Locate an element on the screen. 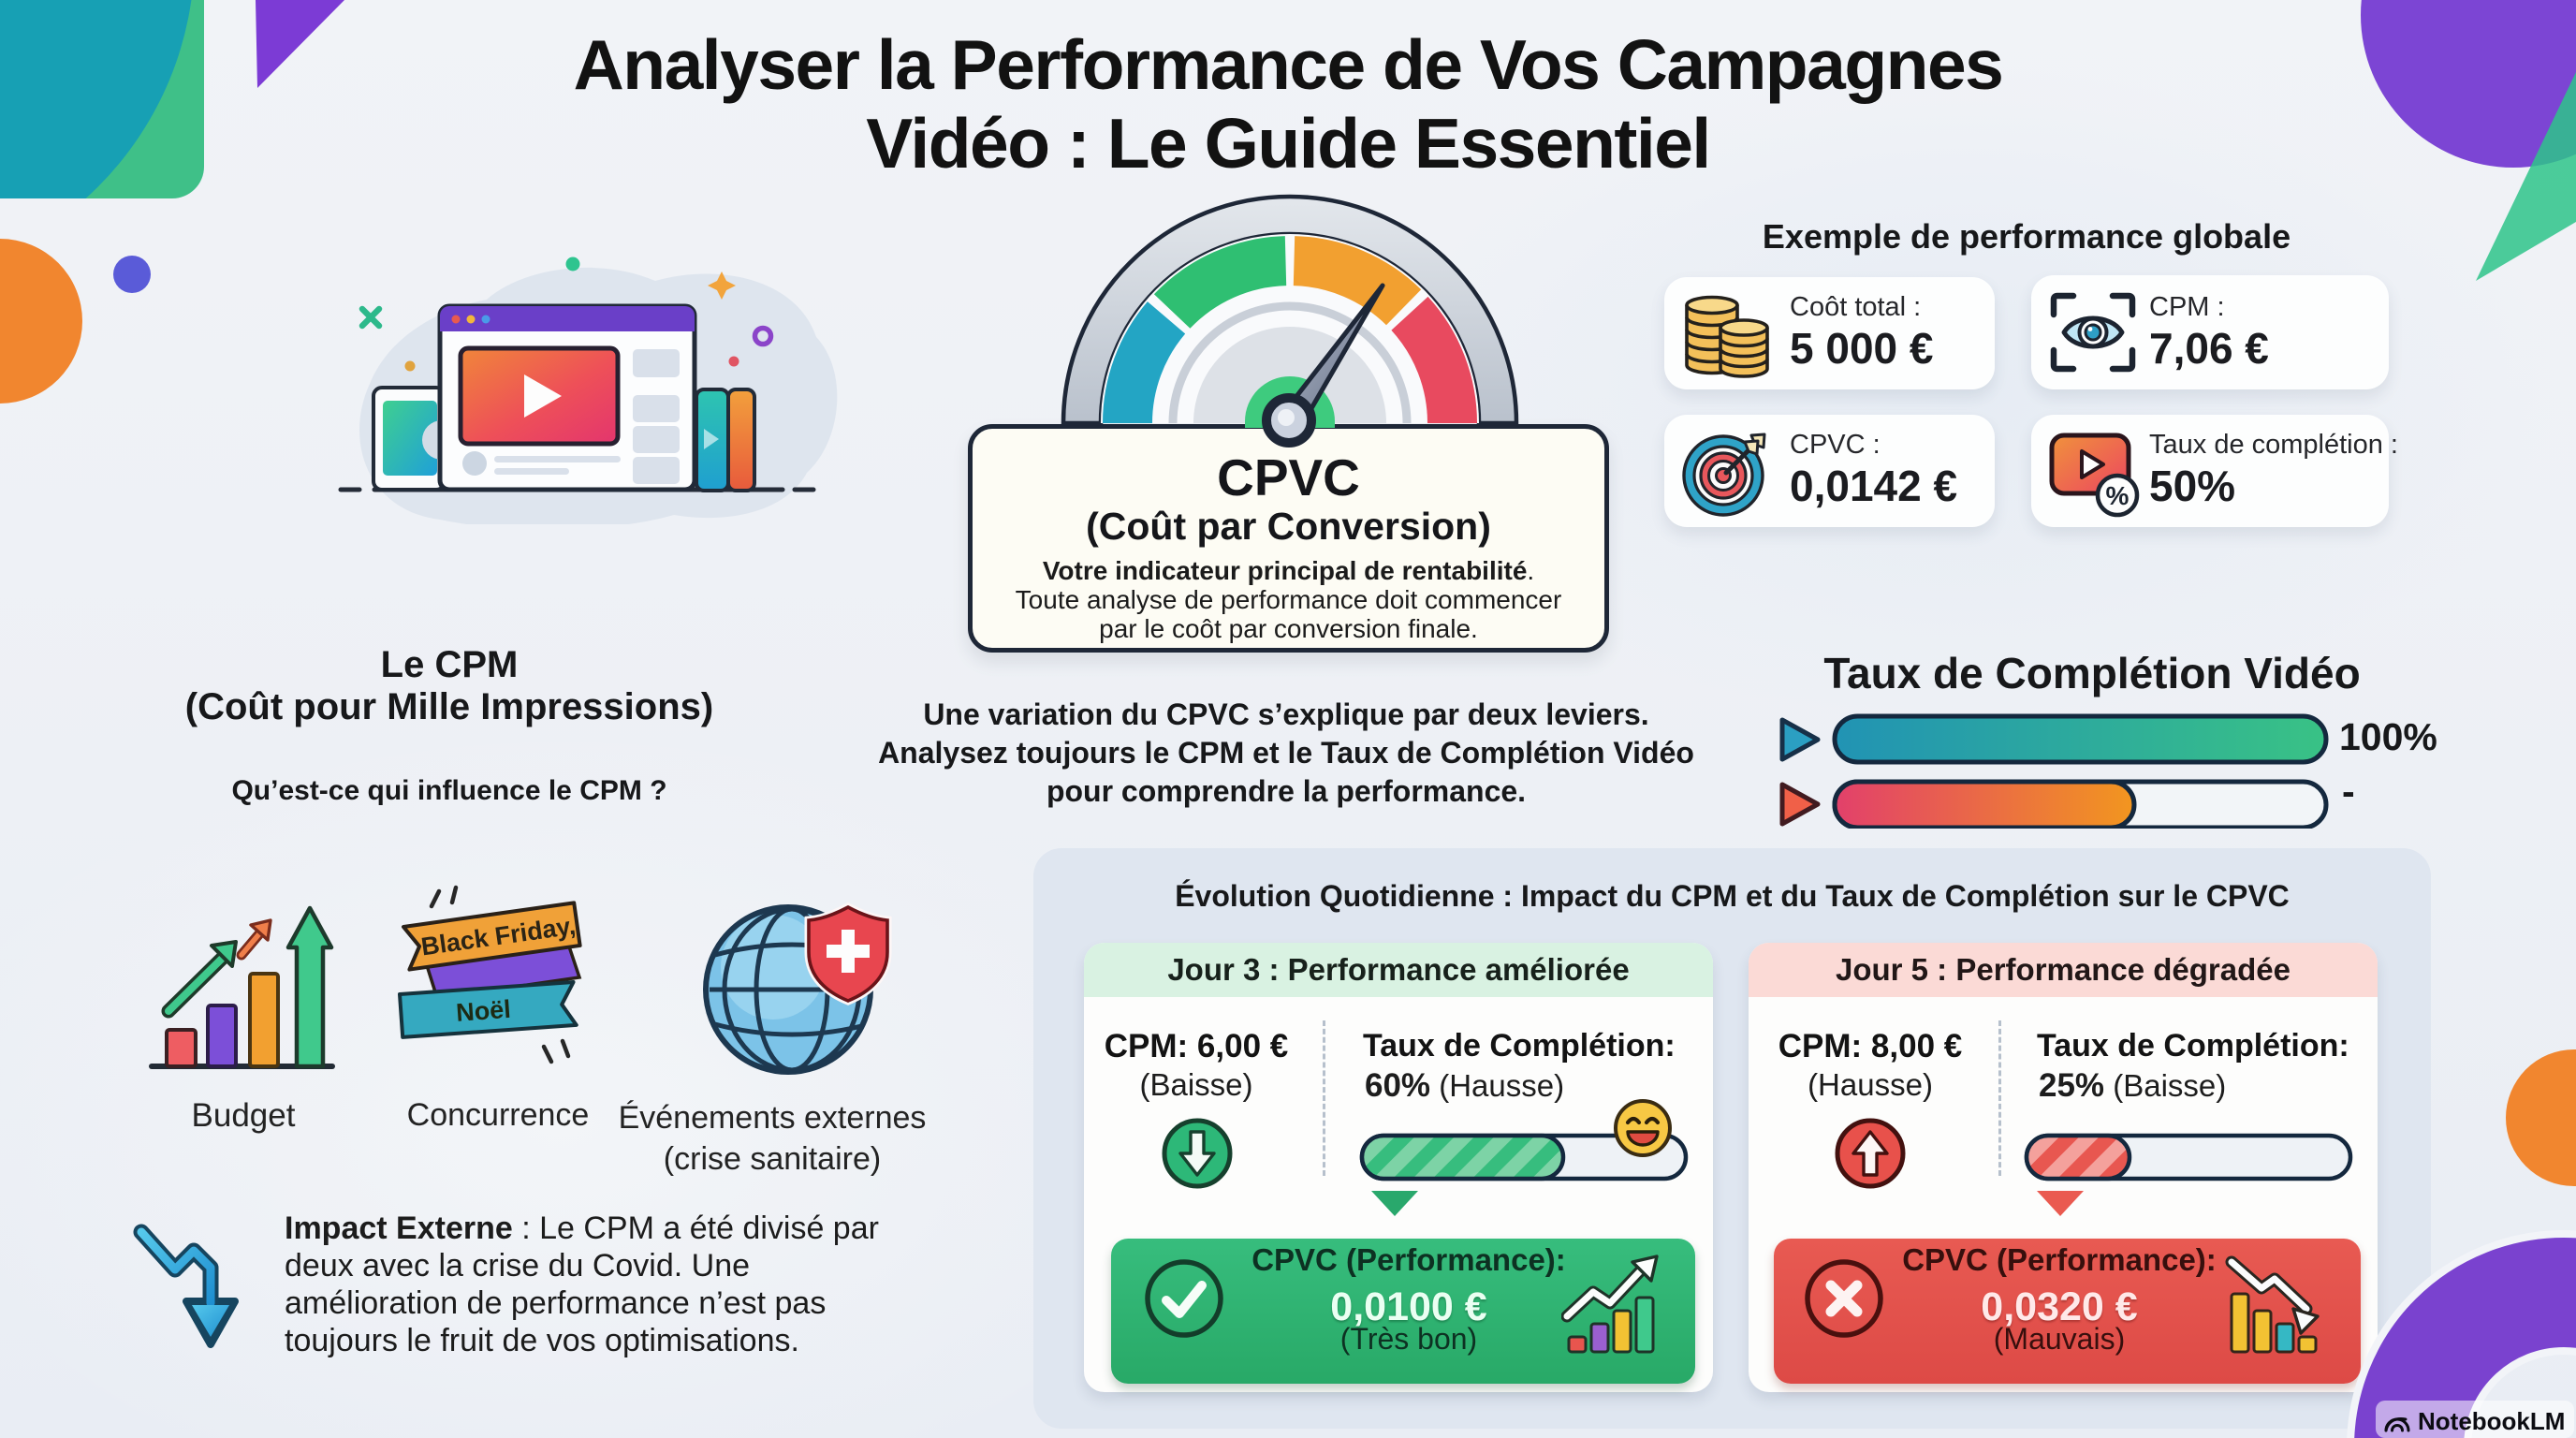 The height and width of the screenshot is (1438, 2576). svg-text: Noël is located at coordinates (483, 1011).